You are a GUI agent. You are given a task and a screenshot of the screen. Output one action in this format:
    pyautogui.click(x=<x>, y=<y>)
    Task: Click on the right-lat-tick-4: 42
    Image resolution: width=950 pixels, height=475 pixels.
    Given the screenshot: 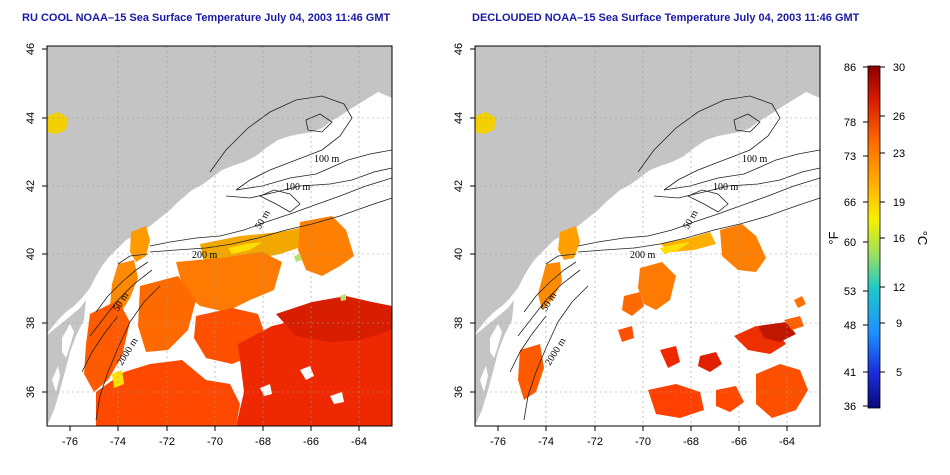 What is the action you would take?
    pyautogui.click(x=459, y=186)
    